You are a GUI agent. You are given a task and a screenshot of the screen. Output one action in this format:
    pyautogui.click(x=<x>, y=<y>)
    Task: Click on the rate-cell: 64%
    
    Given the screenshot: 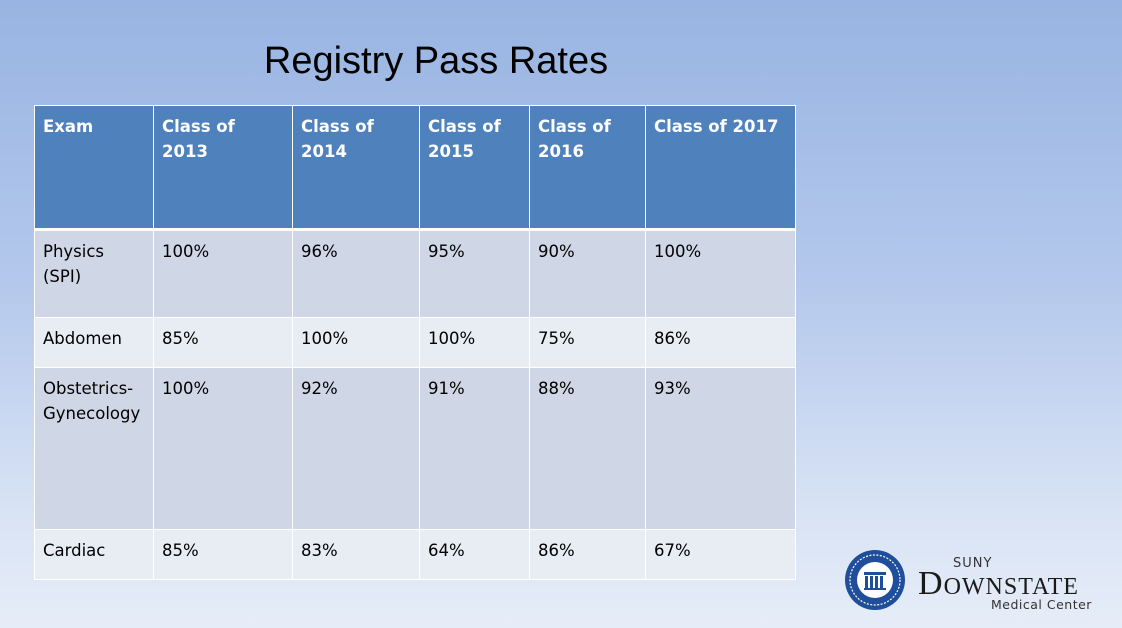 What is the action you would take?
    pyautogui.click(x=474, y=554)
    